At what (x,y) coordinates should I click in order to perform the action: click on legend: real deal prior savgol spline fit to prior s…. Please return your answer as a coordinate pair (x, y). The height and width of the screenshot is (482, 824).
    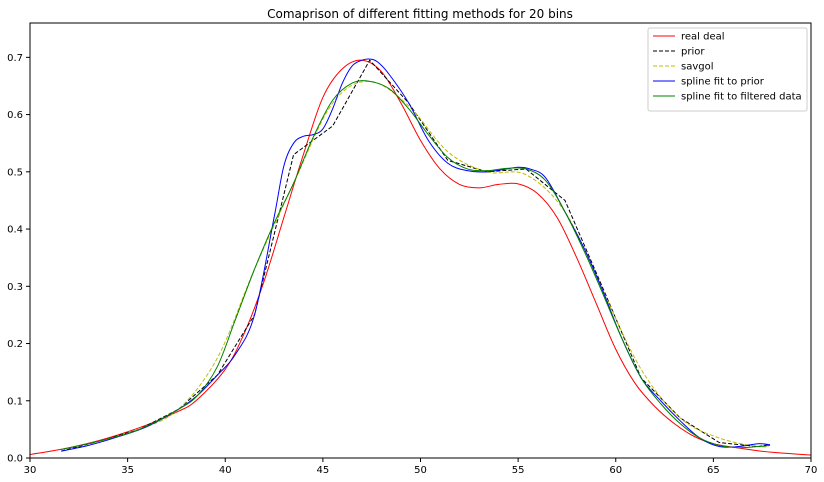
    Looking at the image, I should click on (727, 69).